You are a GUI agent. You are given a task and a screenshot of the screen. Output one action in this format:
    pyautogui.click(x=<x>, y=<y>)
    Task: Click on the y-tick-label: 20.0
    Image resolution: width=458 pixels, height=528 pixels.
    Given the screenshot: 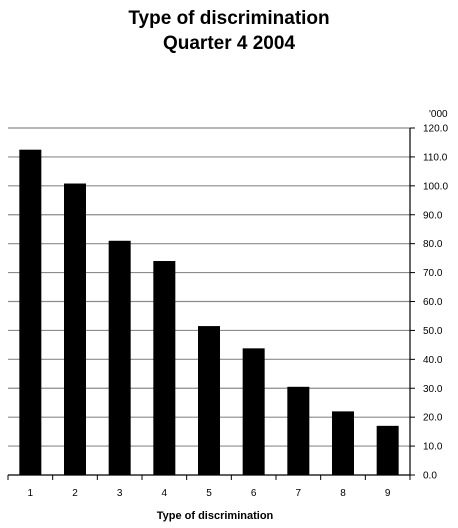 What is the action you would take?
    pyautogui.click(x=433, y=418)
    